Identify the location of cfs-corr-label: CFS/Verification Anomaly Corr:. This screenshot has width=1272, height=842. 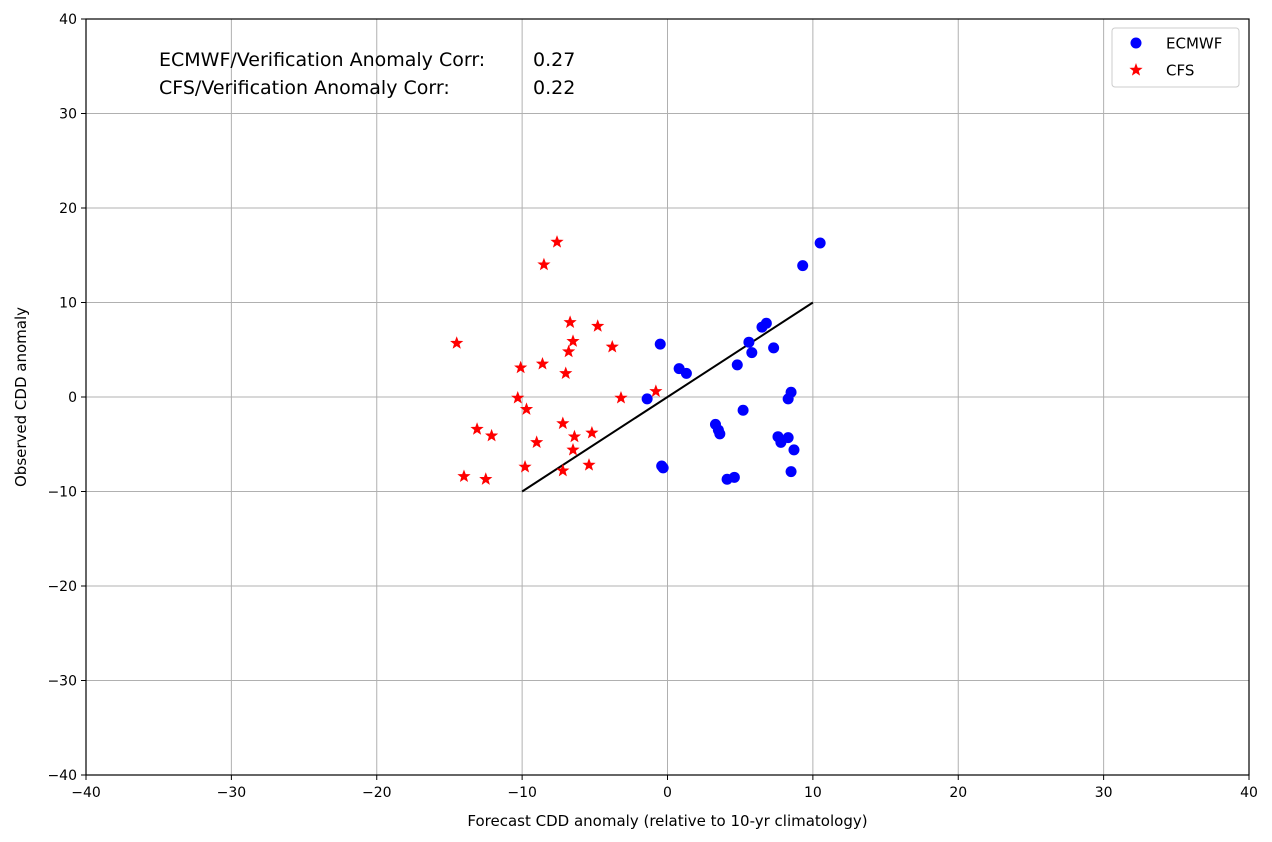
(304, 88).